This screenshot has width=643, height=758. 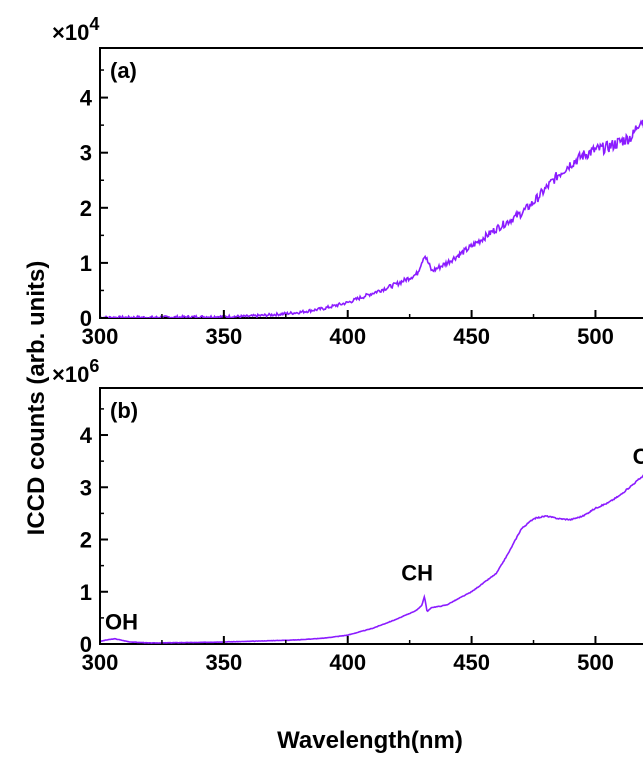 I want to click on y-axis-label: ICCD counts (arb. units), so click(x=36, y=398).